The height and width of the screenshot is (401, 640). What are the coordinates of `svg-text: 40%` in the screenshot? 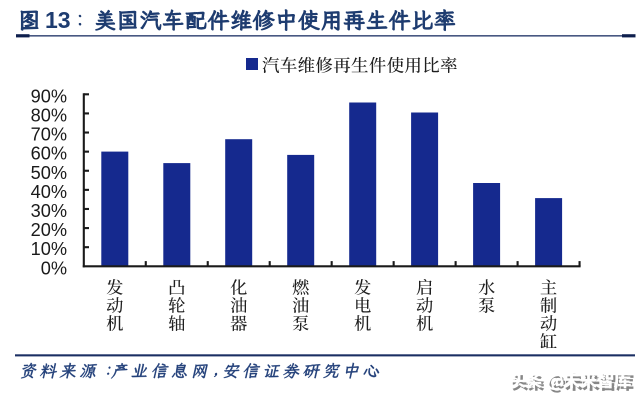 It's located at (49, 192).